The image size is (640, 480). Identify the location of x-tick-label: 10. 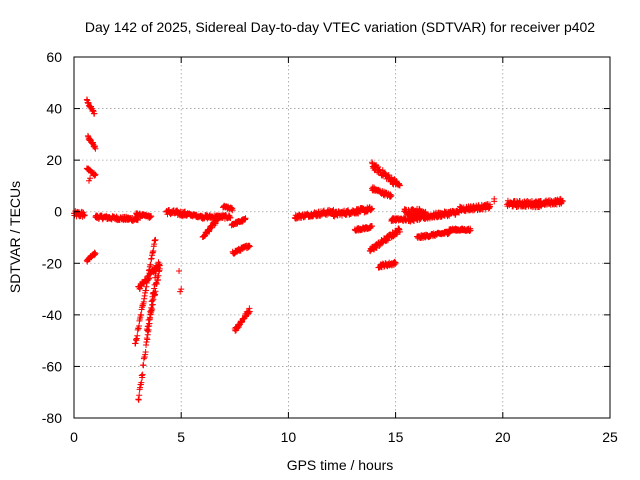
(289, 437).